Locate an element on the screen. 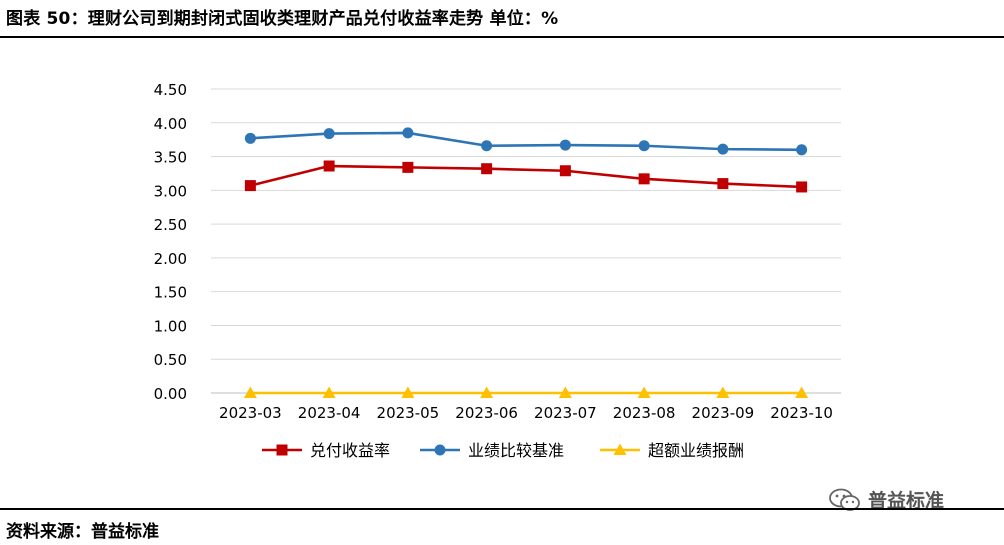  legend-label: 业绩比较基准 is located at coordinates (516, 450).